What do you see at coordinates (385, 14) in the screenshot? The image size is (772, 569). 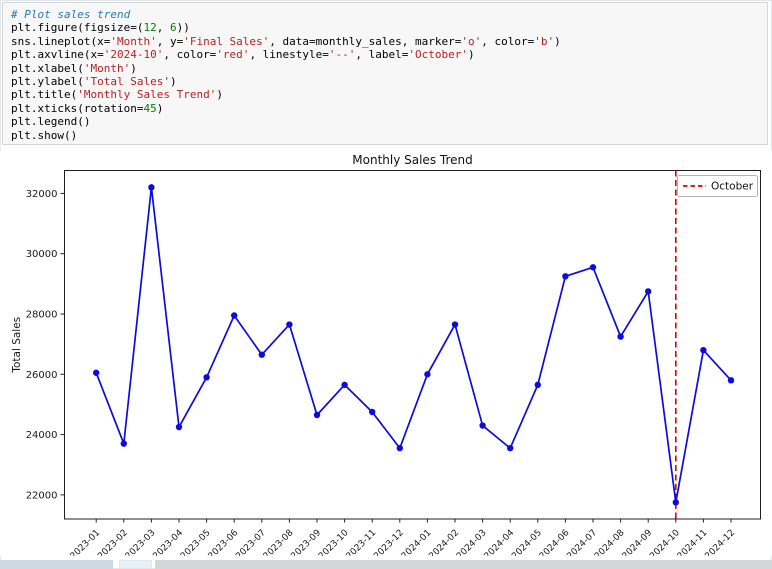 I see `code-line: # Plot sales trend` at bounding box center [385, 14].